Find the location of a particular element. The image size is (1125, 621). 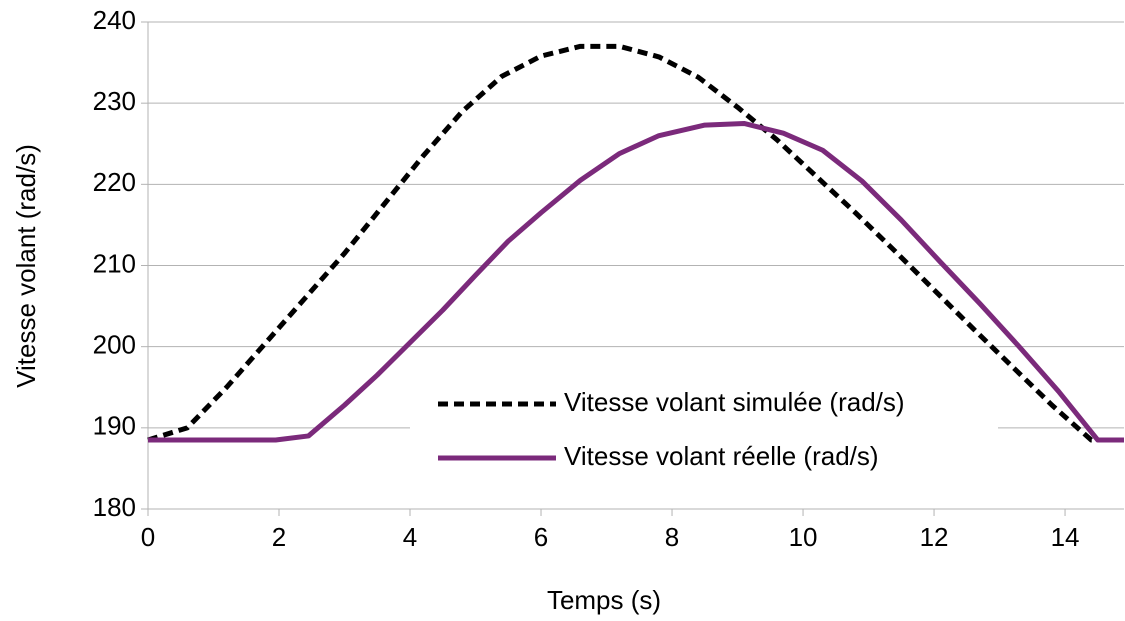

y-tick-label: 210 is located at coordinates (114, 263).